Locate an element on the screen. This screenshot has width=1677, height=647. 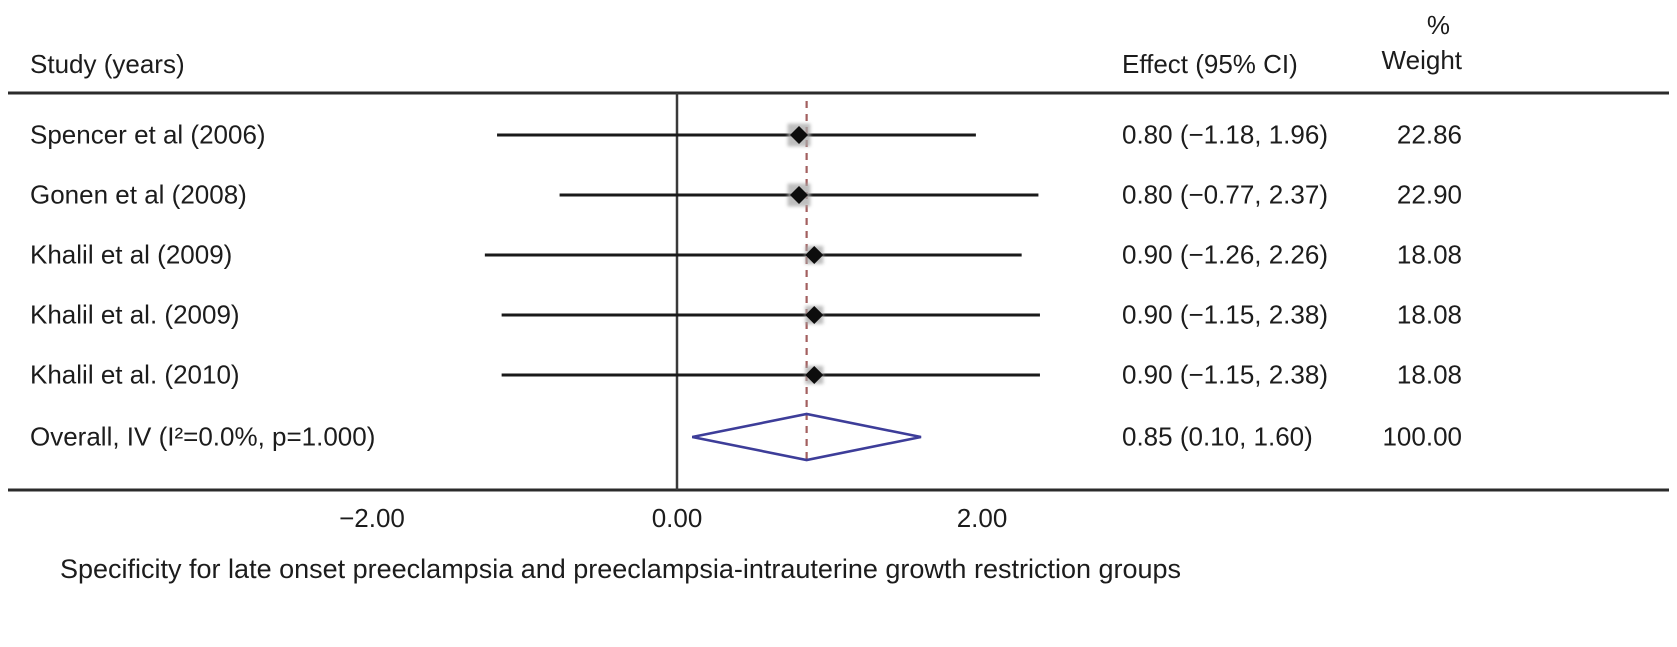
study-label: Khalil et al. (2009) is located at coordinates (135, 314).